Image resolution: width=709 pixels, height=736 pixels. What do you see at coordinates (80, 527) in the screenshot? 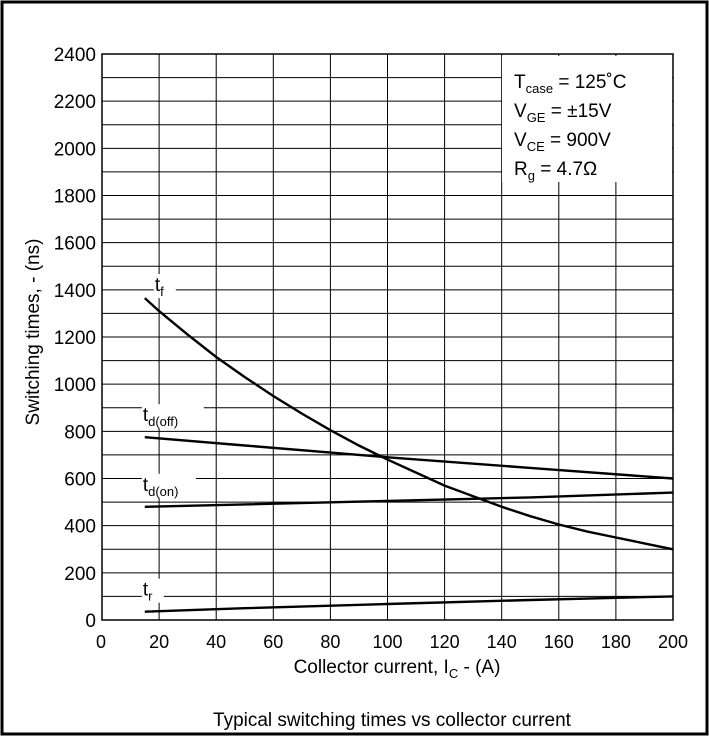
I see `y-tick-label: 400` at bounding box center [80, 527].